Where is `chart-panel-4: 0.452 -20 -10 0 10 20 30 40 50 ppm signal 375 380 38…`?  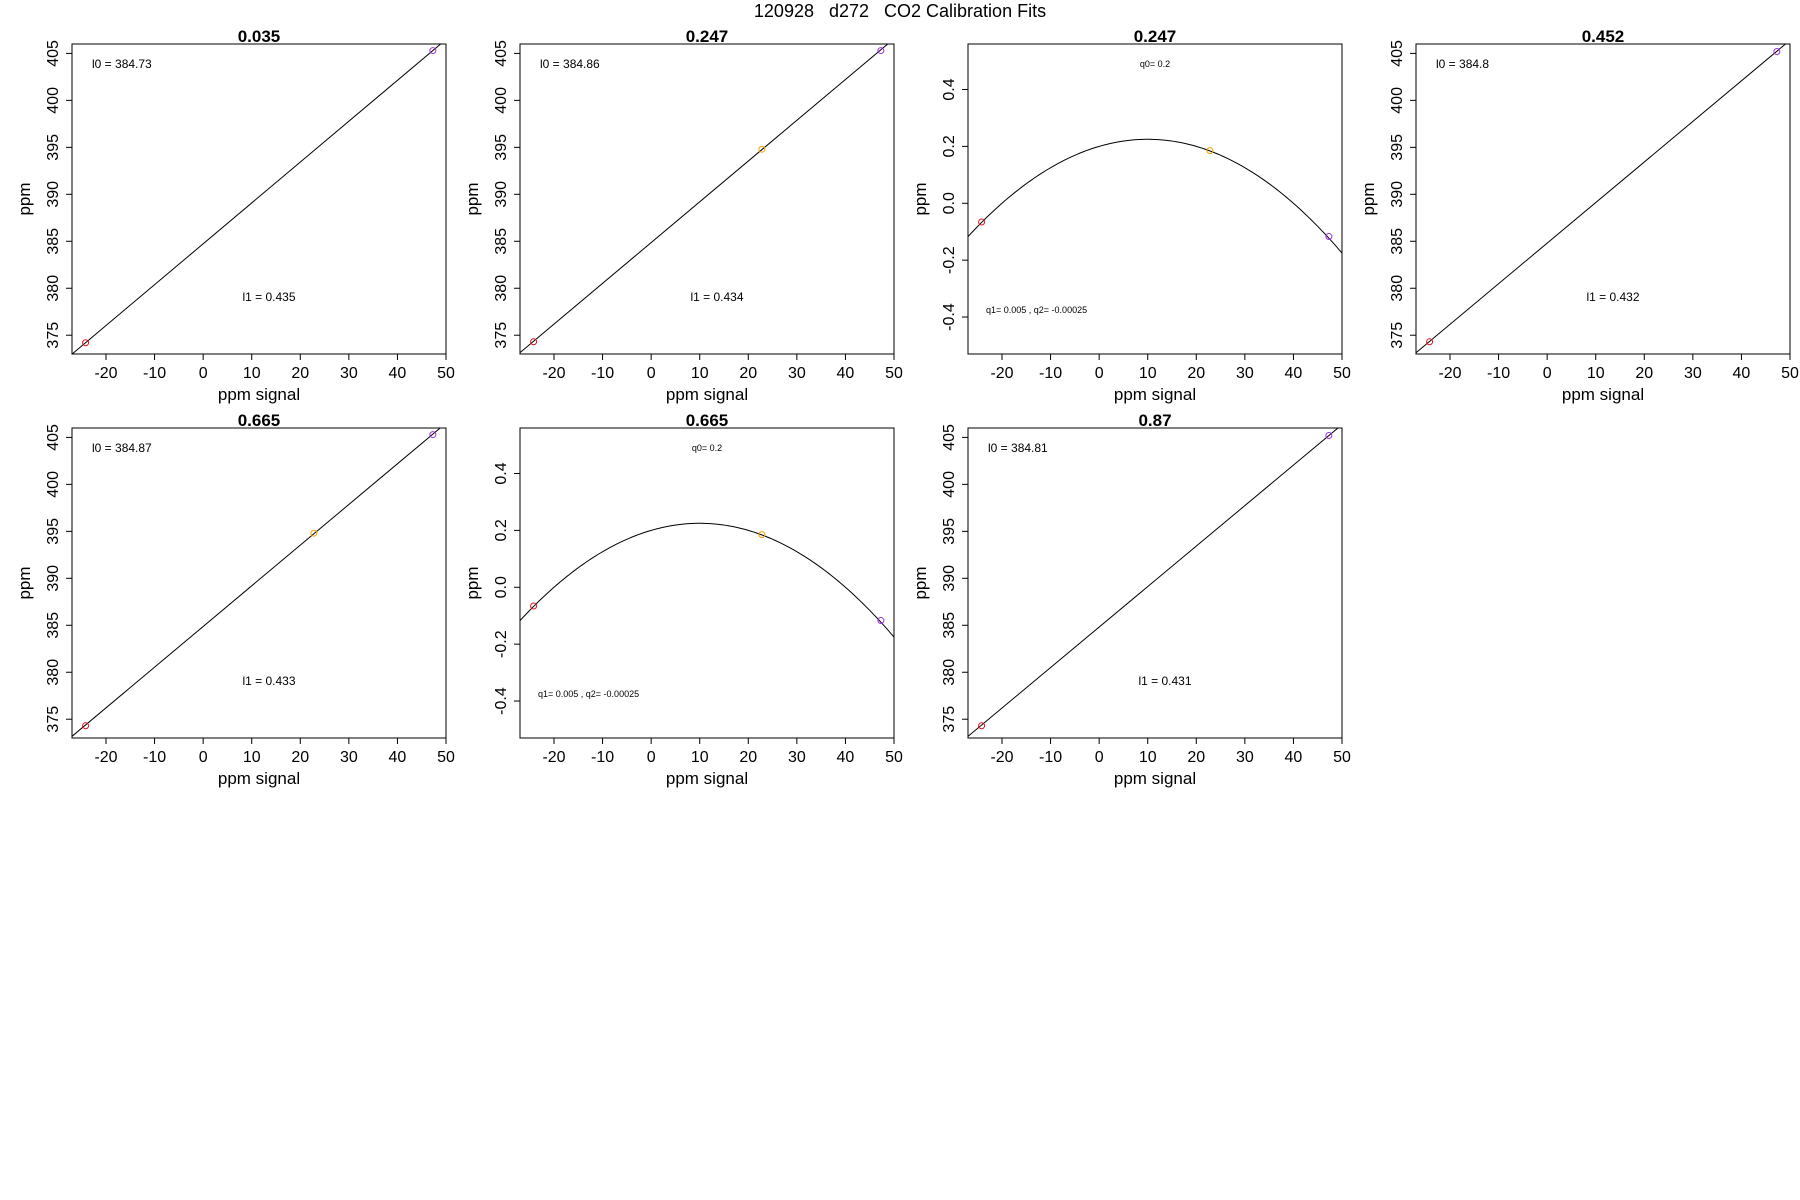 chart-panel-4: 0.452 -20 -10 0 10 20 30 40 50 ppm signal 375 380 38… is located at coordinates (1579, 215).